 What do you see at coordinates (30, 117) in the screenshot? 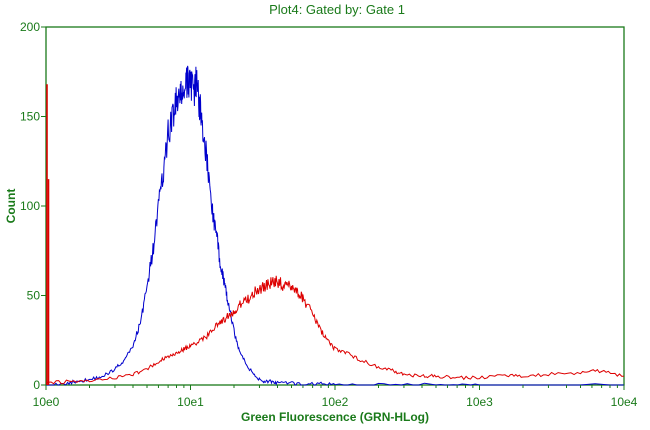
I see `y-tick-label: 150` at bounding box center [30, 117].